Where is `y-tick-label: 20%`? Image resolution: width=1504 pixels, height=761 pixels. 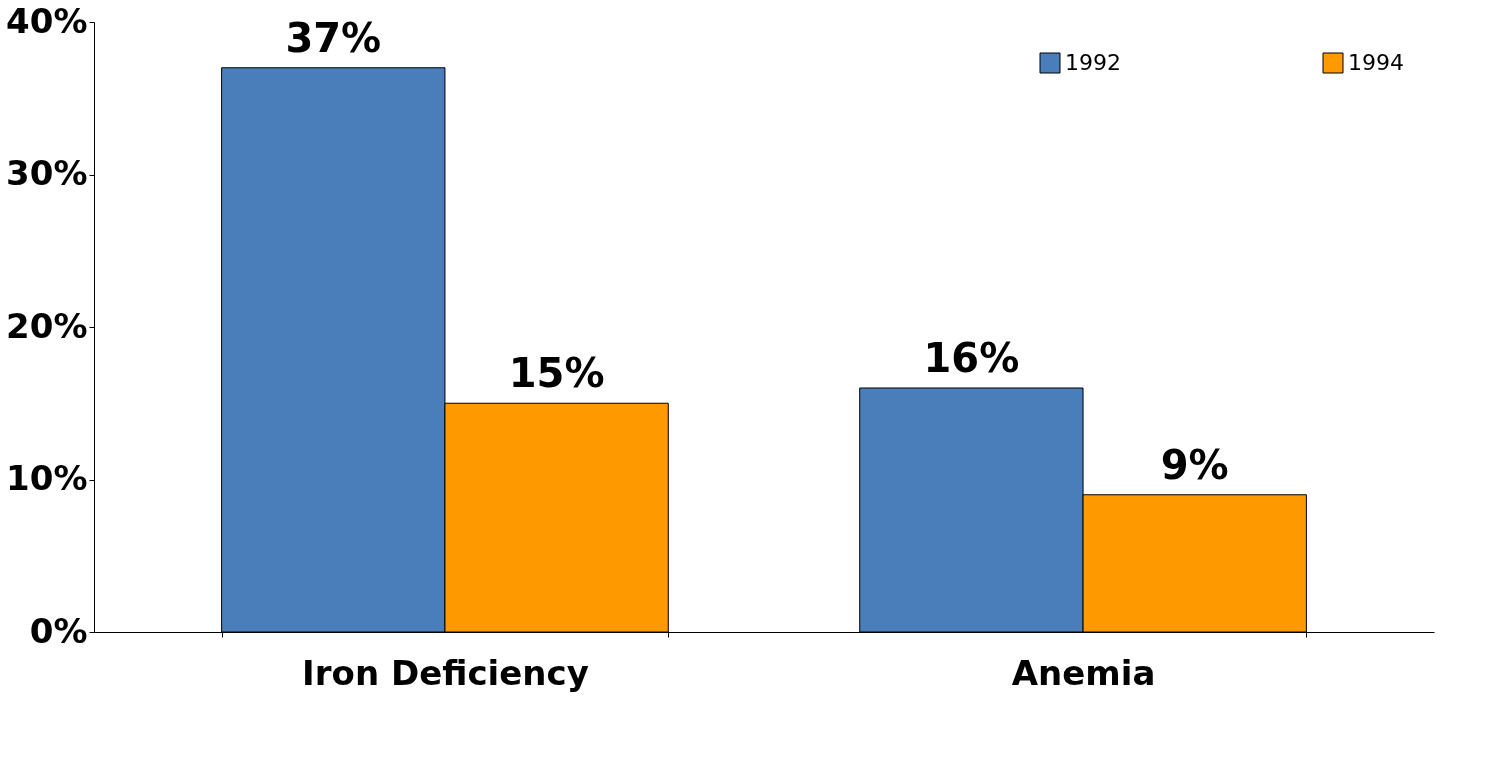 y-tick-label: 20% is located at coordinates (47, 325).